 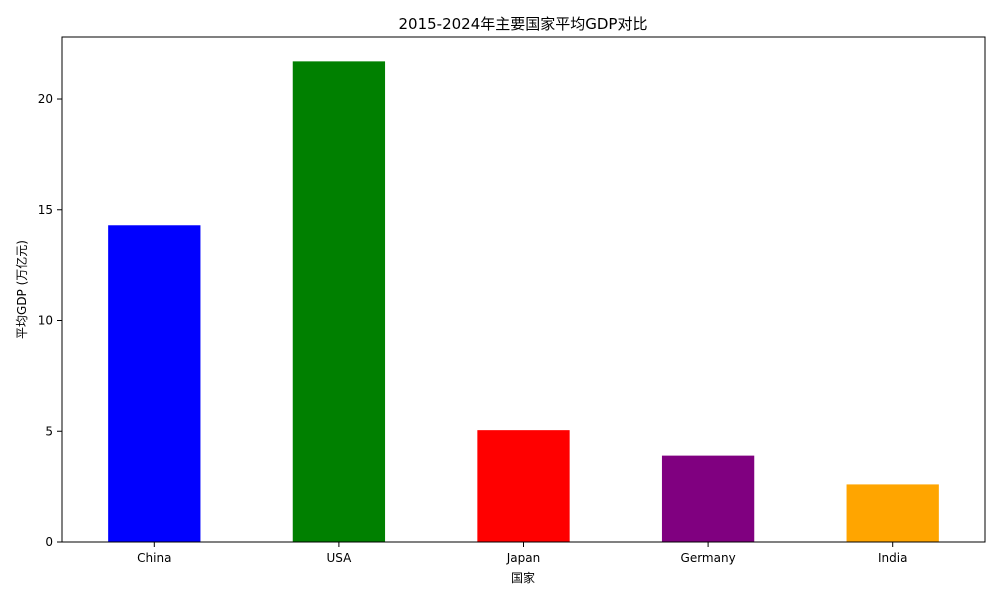 I want to click on y-tick-label: 15, so click(x=45, y=210).